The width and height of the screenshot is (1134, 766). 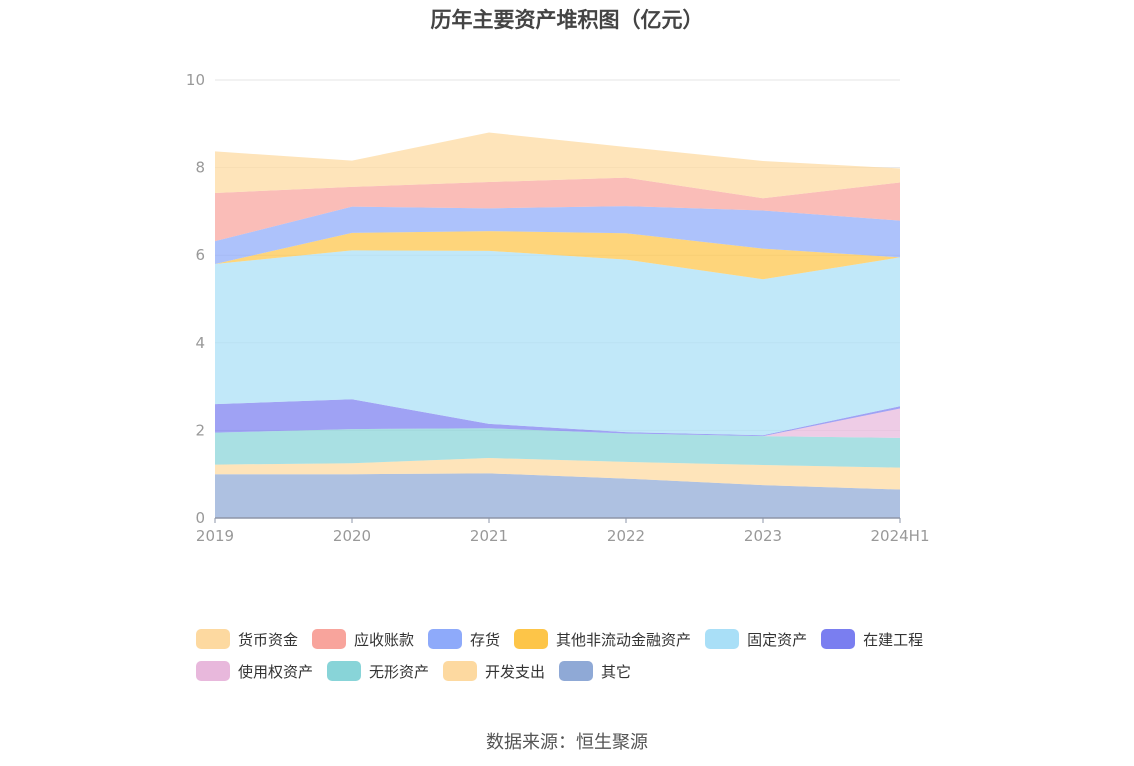 What do you see at coordinates (200, 430) in the screenshot?
I see `y-tick-label: 2` at bounding box center [200, 430].